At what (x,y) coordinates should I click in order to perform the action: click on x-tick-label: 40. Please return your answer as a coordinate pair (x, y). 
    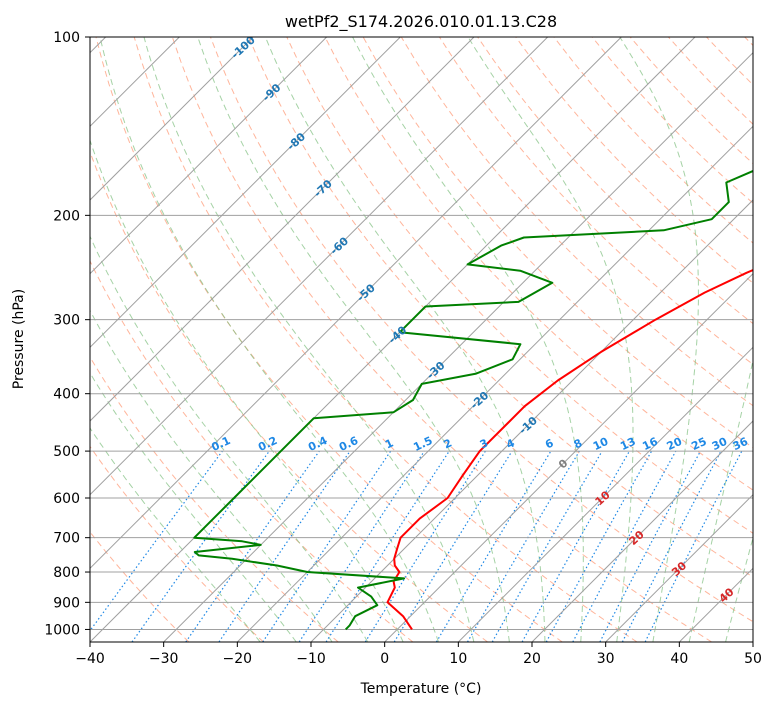
    Looking at the image, I should click on (679, 659).